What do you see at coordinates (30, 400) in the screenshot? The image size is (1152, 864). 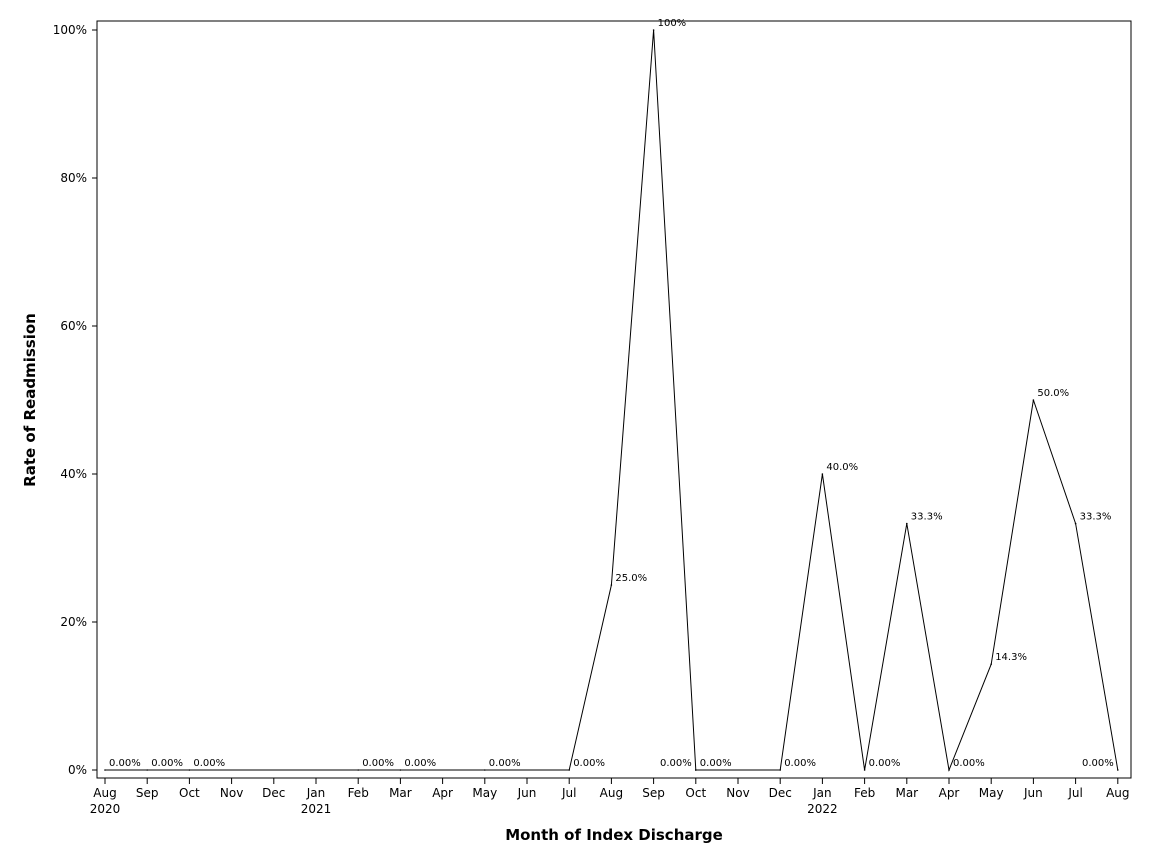 I see `y-axis-title: Rate of Readmission` at bounding box center [30, 400].